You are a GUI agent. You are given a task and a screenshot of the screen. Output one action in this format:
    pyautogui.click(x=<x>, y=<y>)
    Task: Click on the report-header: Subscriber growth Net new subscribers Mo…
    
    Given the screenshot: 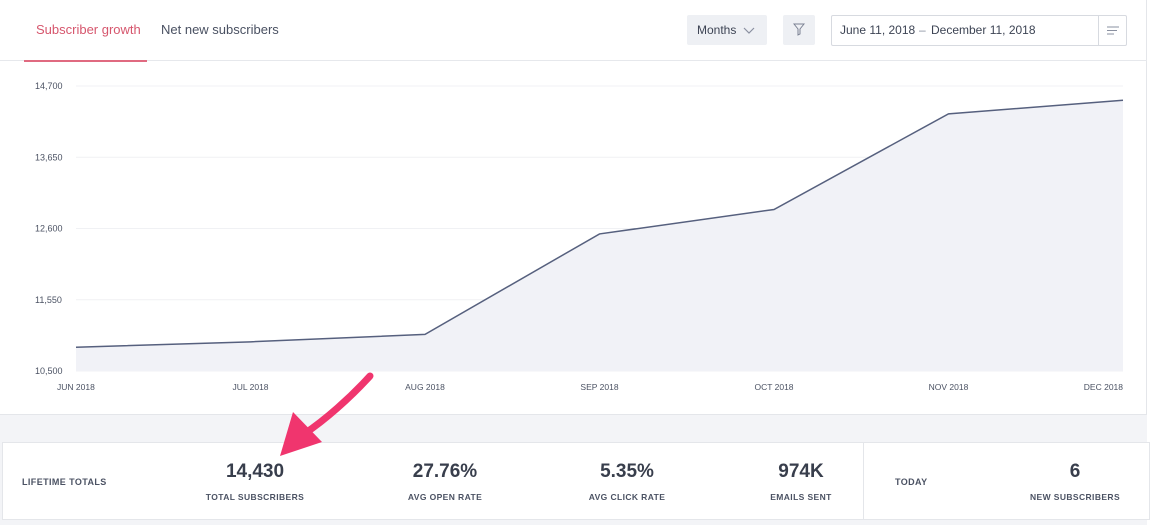 What is the action you would take?
    pyautogui.click(x=573, y=31)
    